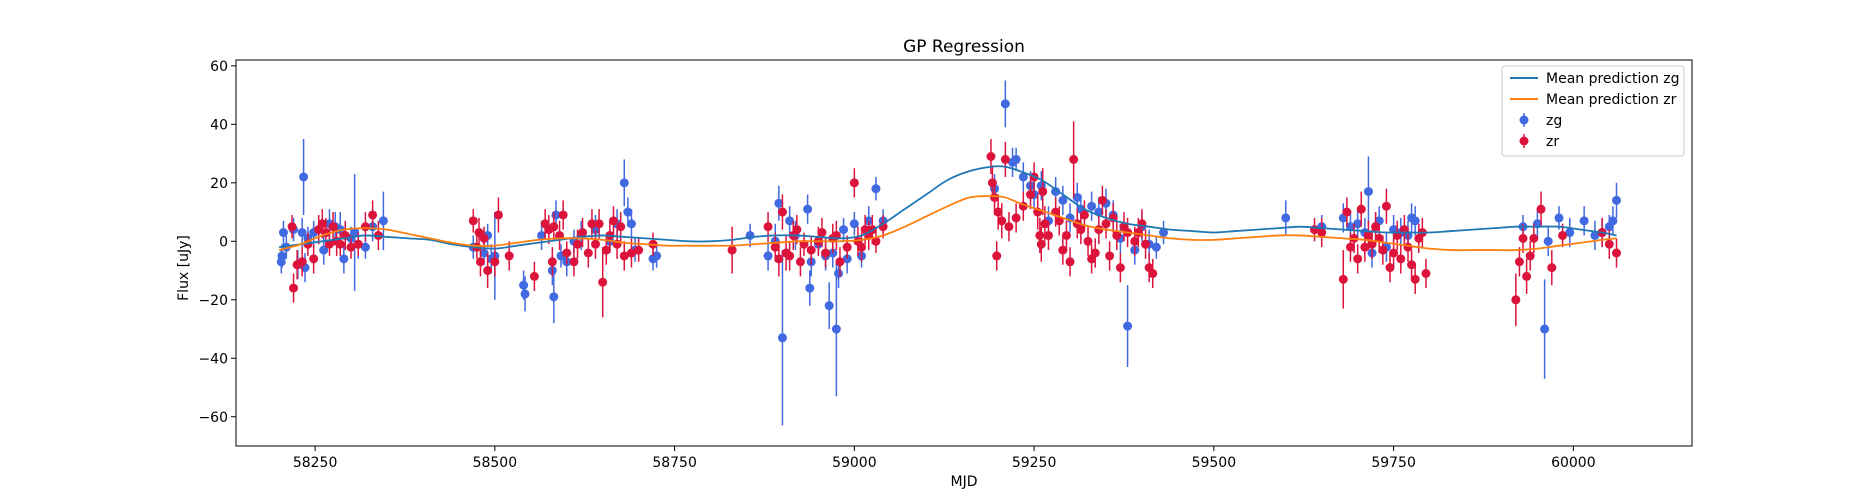  What do you see at coordinates (1554, 121) in the screenshot?
I see `legend-entry-label: zg` at bounding box center [1554, 121].